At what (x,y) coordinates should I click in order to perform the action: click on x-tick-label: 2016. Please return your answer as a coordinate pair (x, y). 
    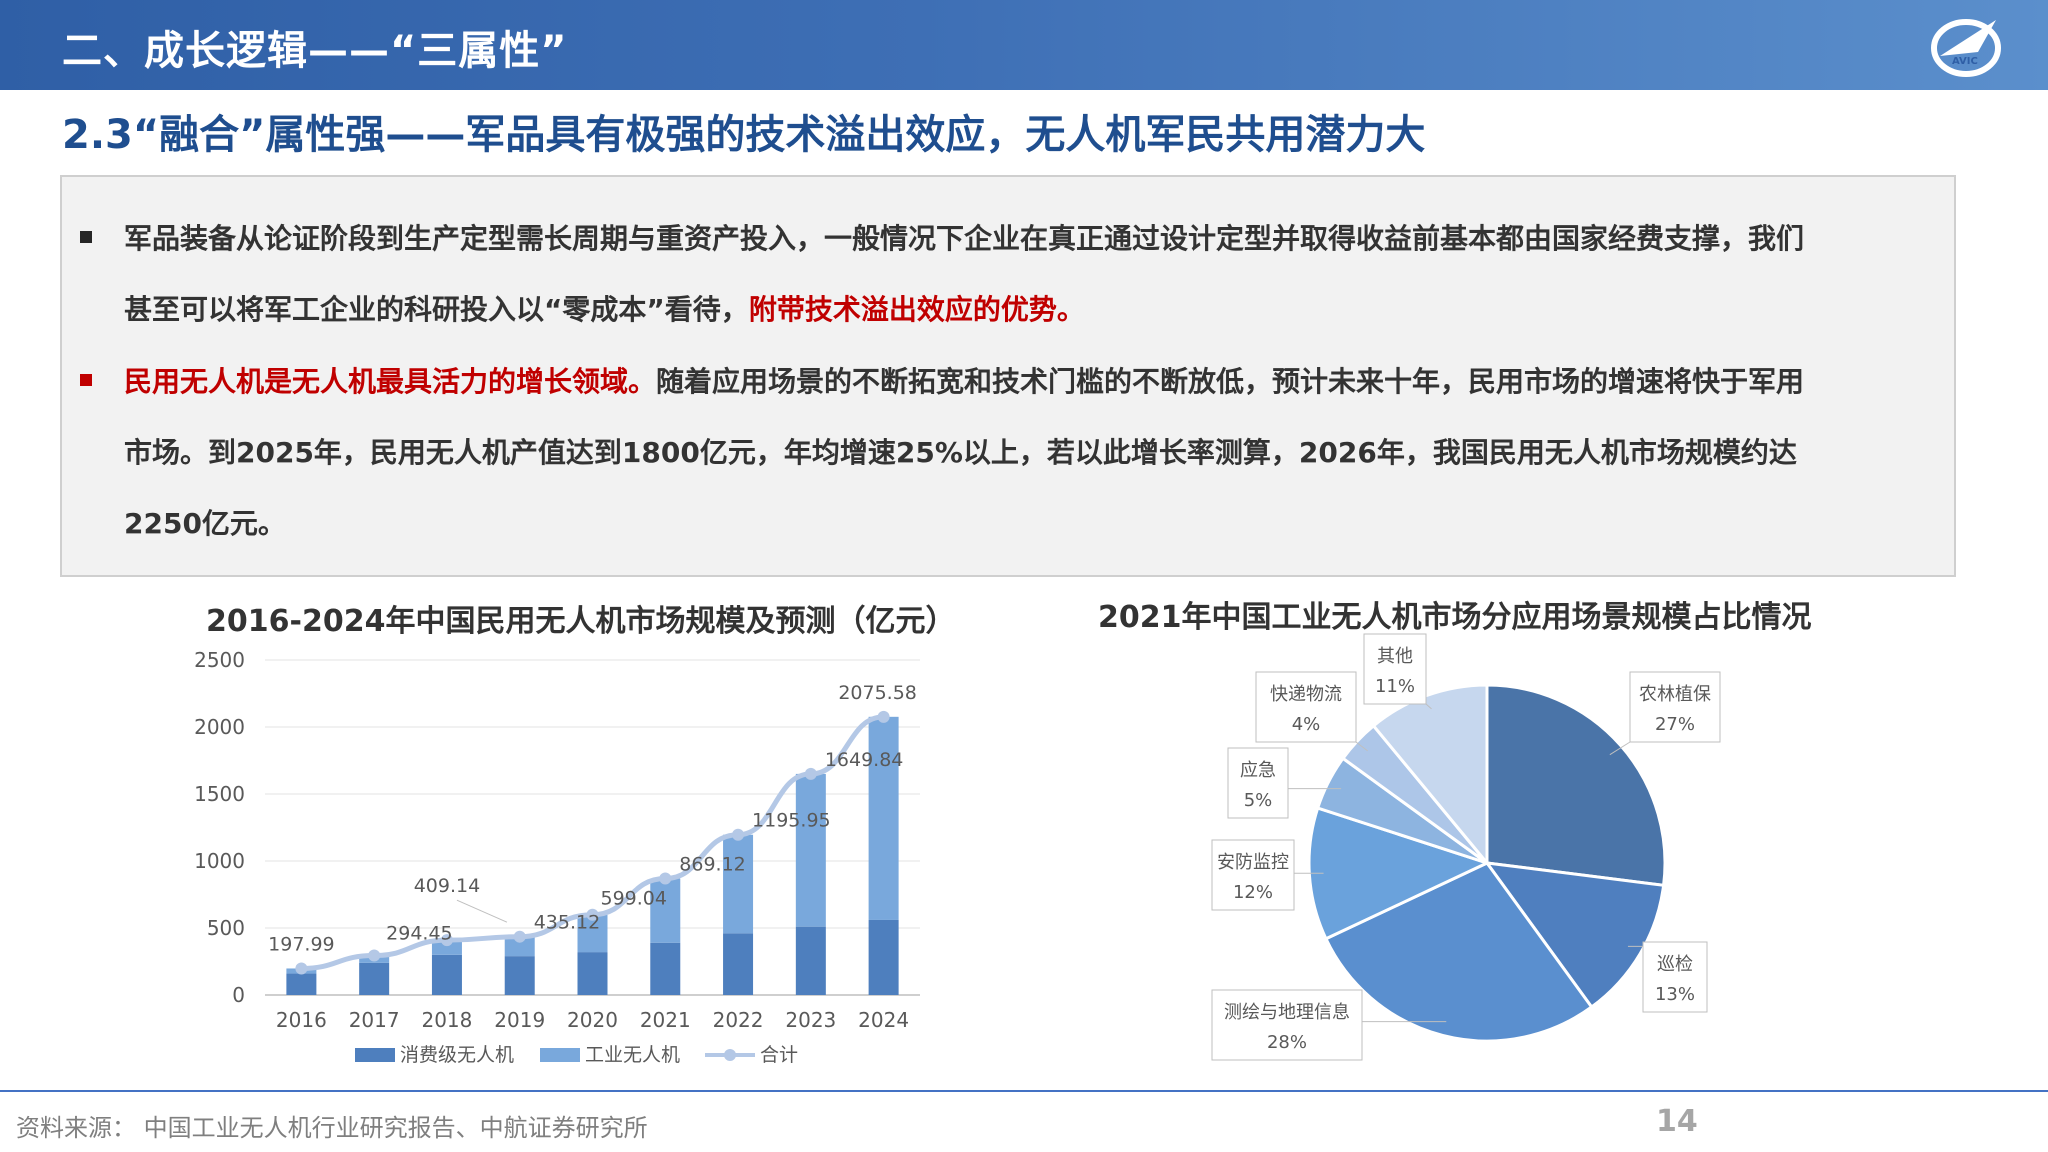
    Looking at the image, I should click on (301, 1020).